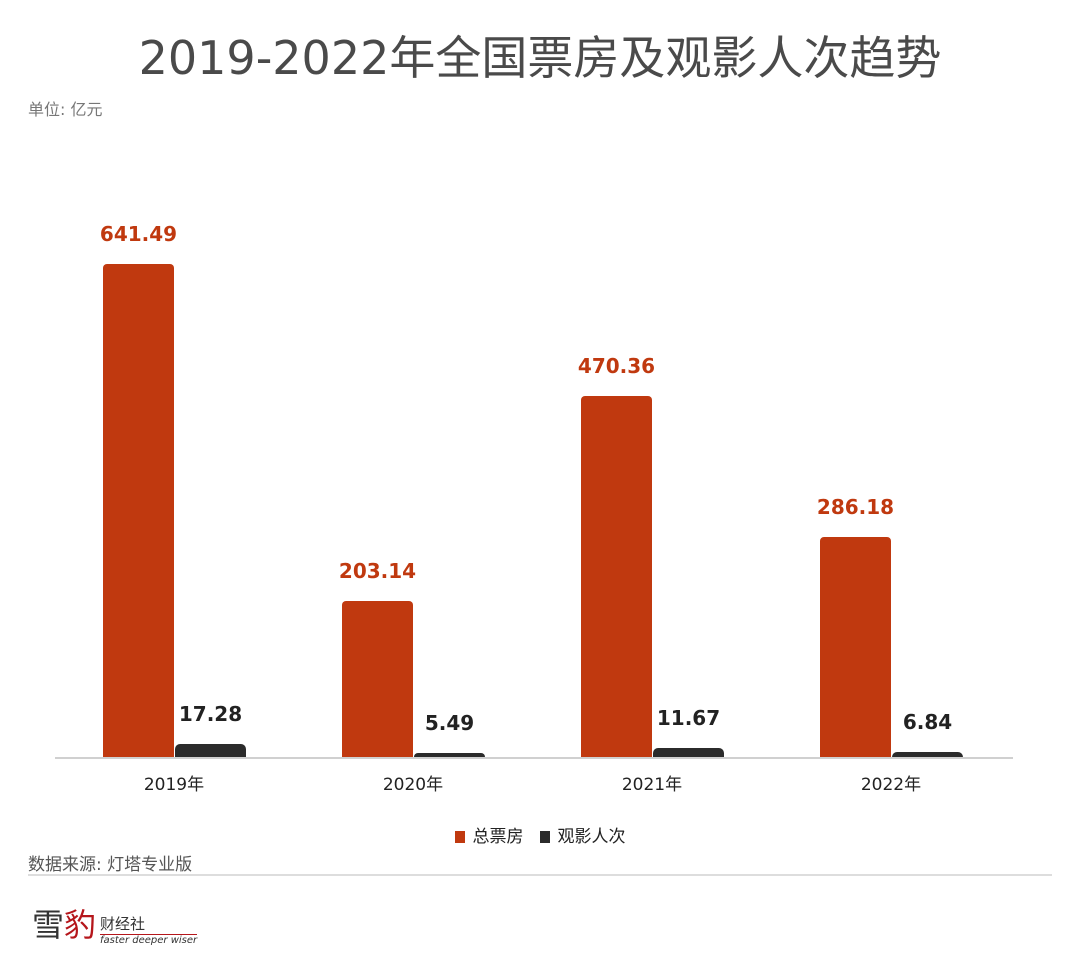 This screenshot has height=963, width=1080. Describe the element at coordinates (616, 365) in the screenshot. I see `data-label: 470.36` at that location.